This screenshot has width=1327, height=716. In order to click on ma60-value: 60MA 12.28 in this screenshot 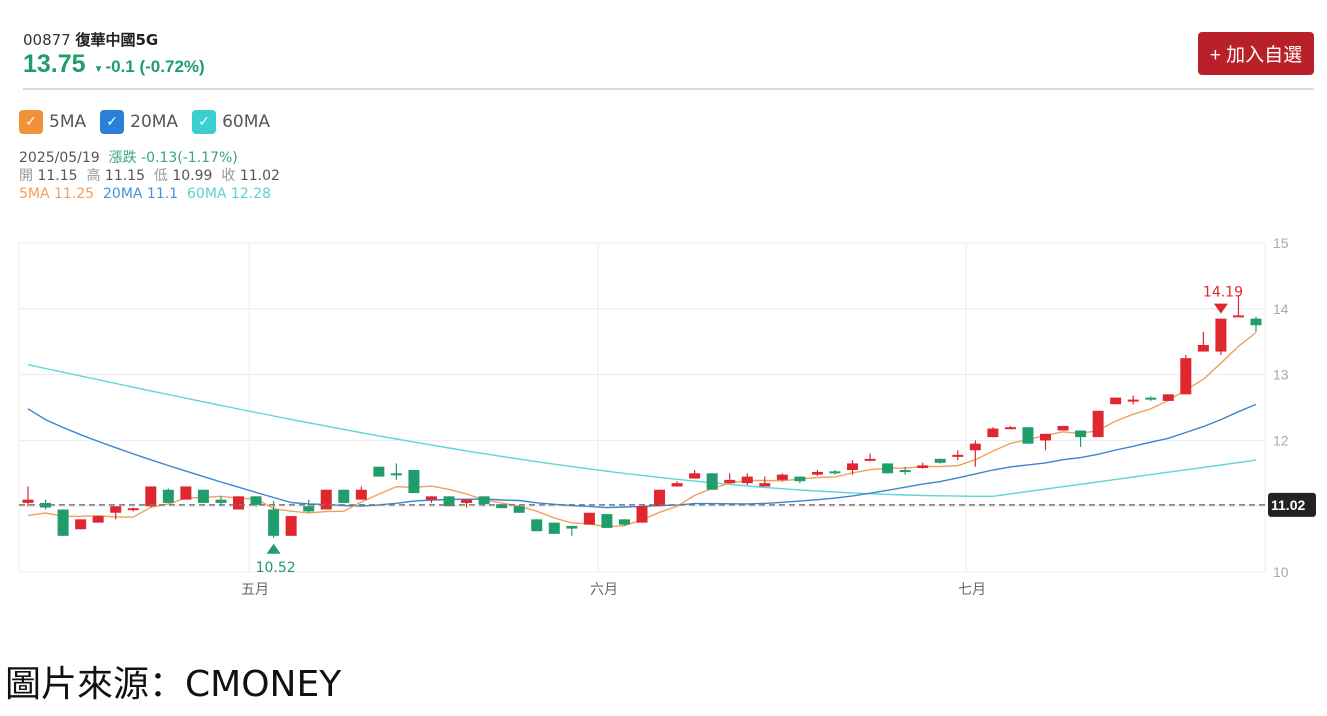, I will do `click(229, 194)`.